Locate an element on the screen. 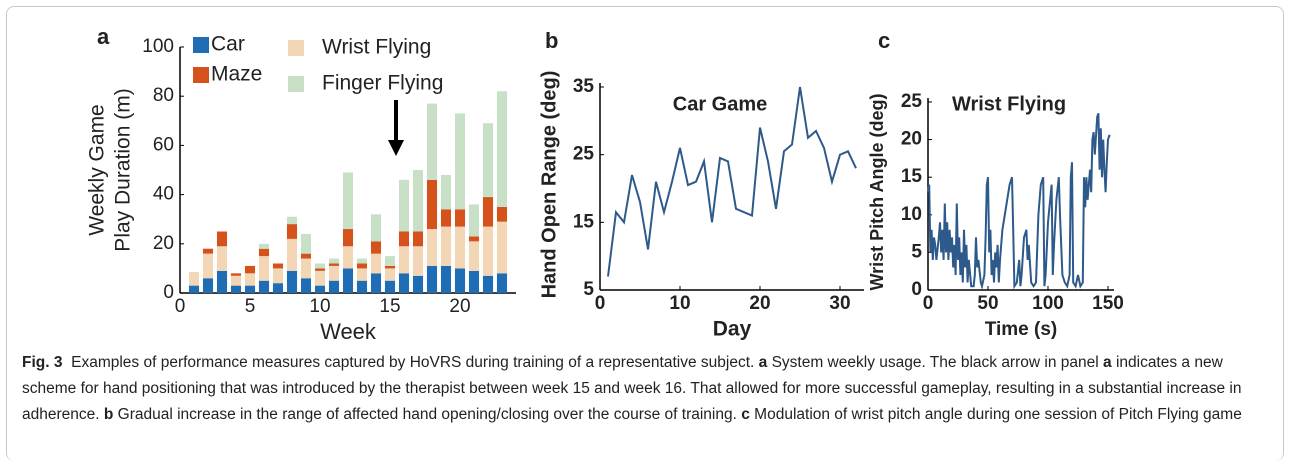  panel-label: c is located at coordinates (884, 40).